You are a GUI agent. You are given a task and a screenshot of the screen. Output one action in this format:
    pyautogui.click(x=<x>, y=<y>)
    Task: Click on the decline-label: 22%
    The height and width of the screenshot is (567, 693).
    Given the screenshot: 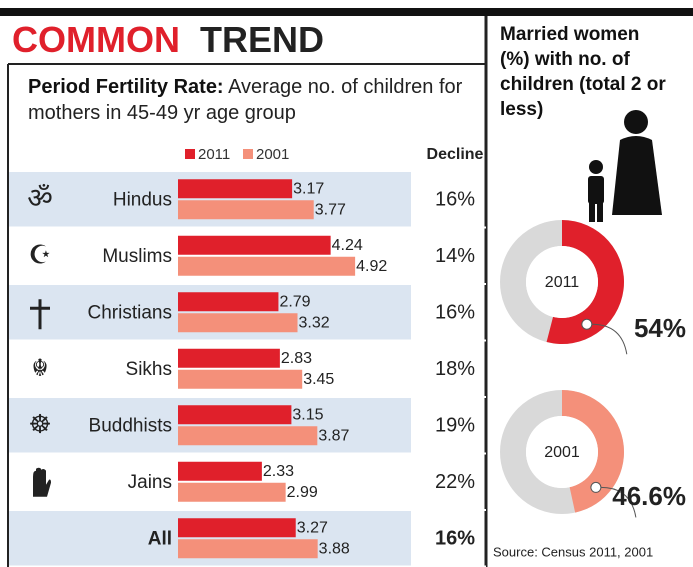 What is the action you would take?
    pyautogui.click(x=455, y=482)
    